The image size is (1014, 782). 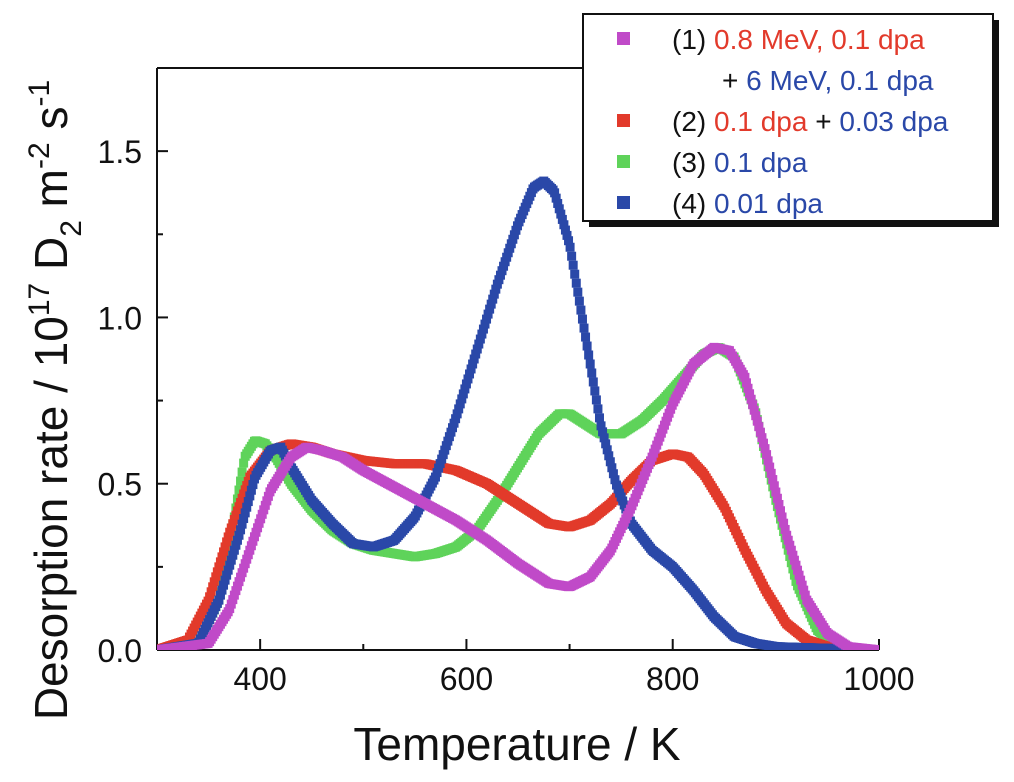 What do you see at coordinates (693, 203) in the screenshot?
I see `legend-label-segment: (4)` at bounding box center [693, 203].